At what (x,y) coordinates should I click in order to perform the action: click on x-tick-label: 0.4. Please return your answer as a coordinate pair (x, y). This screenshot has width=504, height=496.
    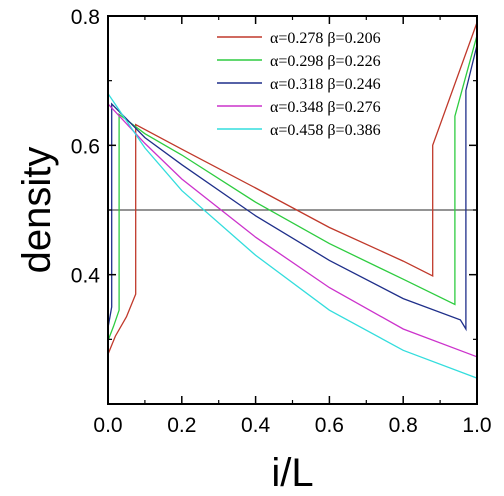
    Looking at the image, I should click on (256, 425).